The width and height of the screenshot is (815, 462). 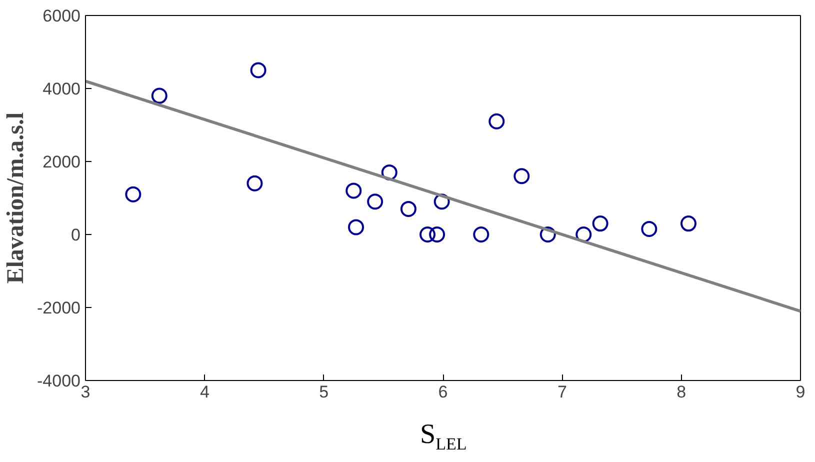 What do you see at coordinates (443, 392) in the screenshot?
I see `x-tick-label: 6` at bounding box center [443, 392].